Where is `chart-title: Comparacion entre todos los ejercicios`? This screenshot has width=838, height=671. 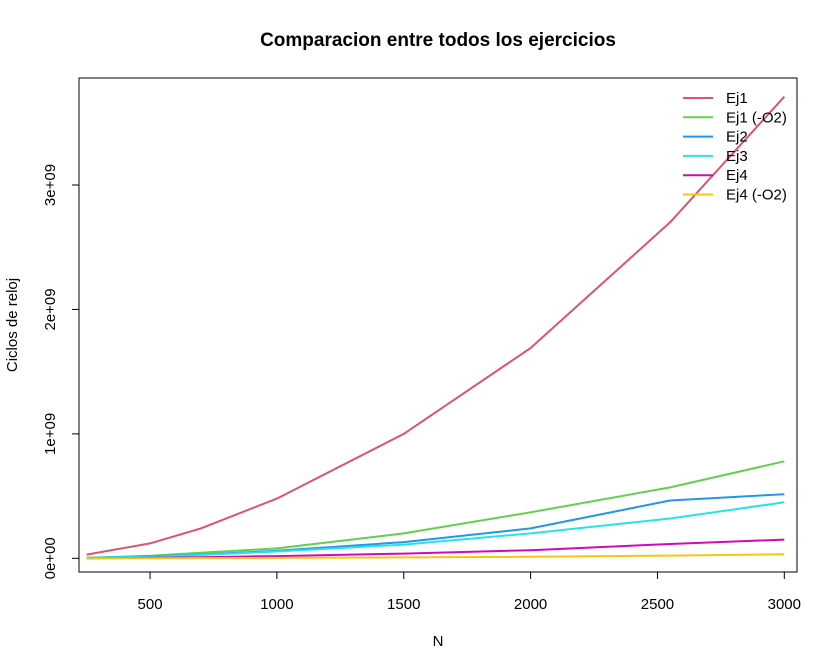
chart-title: Comparacion entre todos los ejercicios is located at coordinates (438, 40).